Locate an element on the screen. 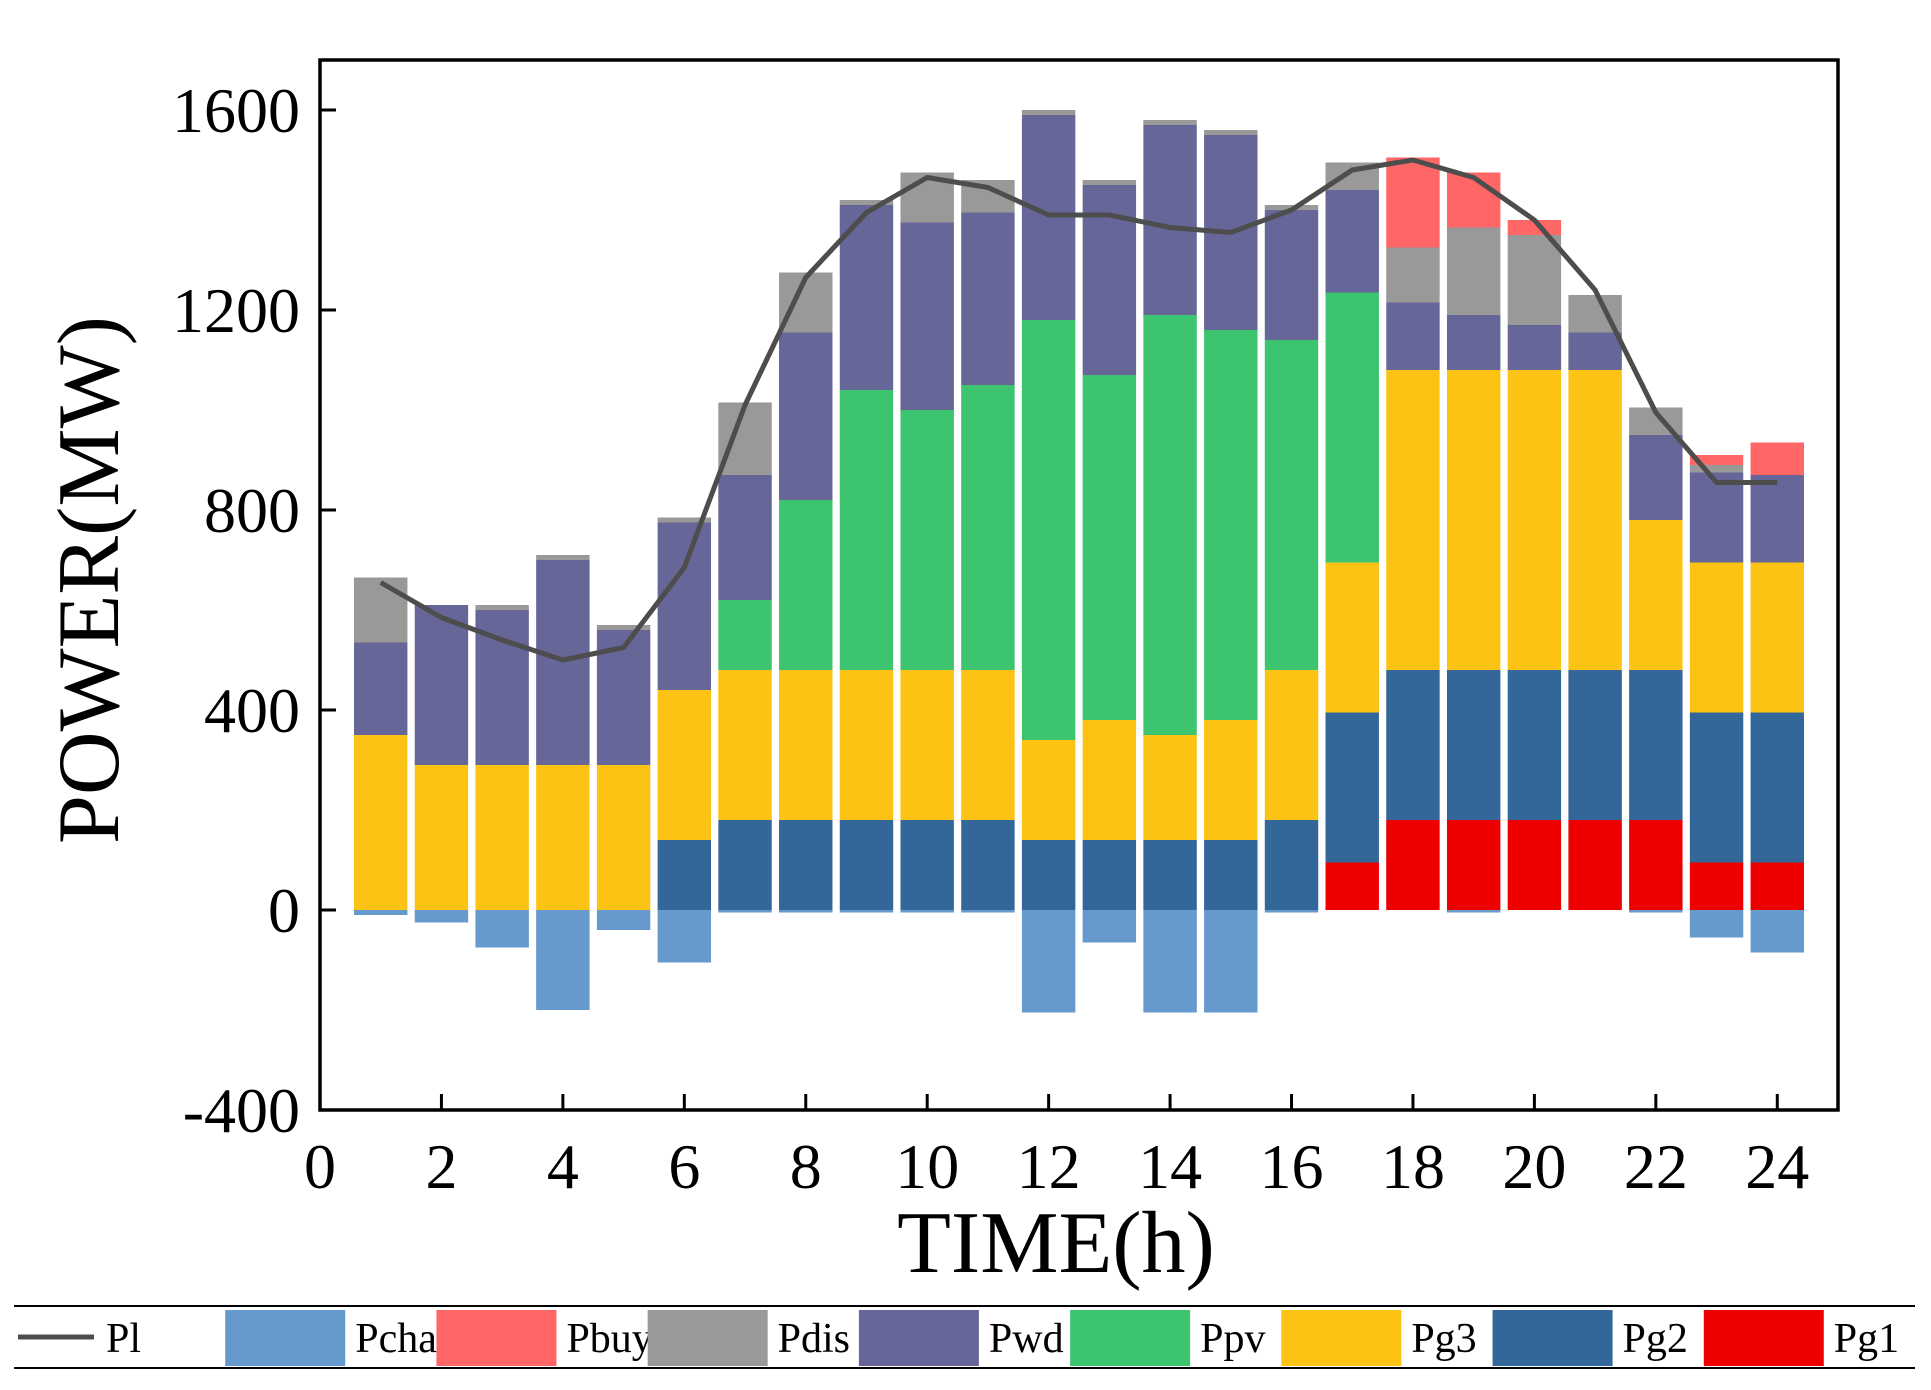 This screenshot has width=1931, height=1390. bar-pdis-h9 is located at coordinates (866, 202).